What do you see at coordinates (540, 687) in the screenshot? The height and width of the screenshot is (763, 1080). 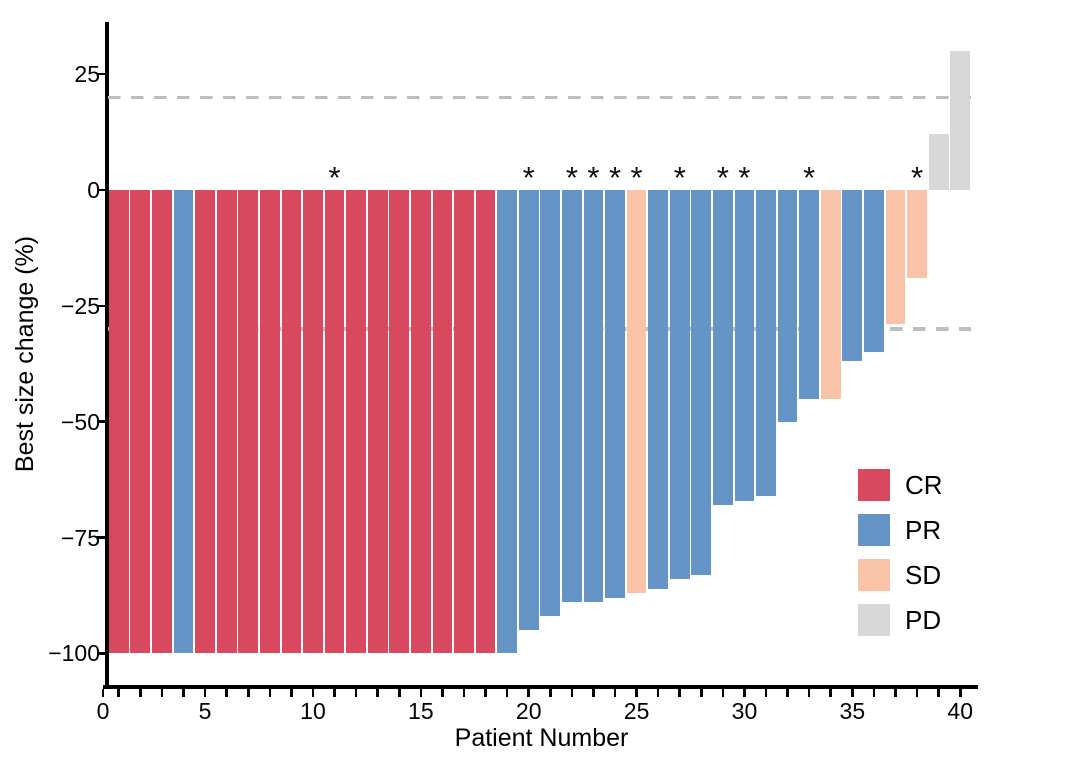 I see `x-axis-line` at bounding box center [540, 687].